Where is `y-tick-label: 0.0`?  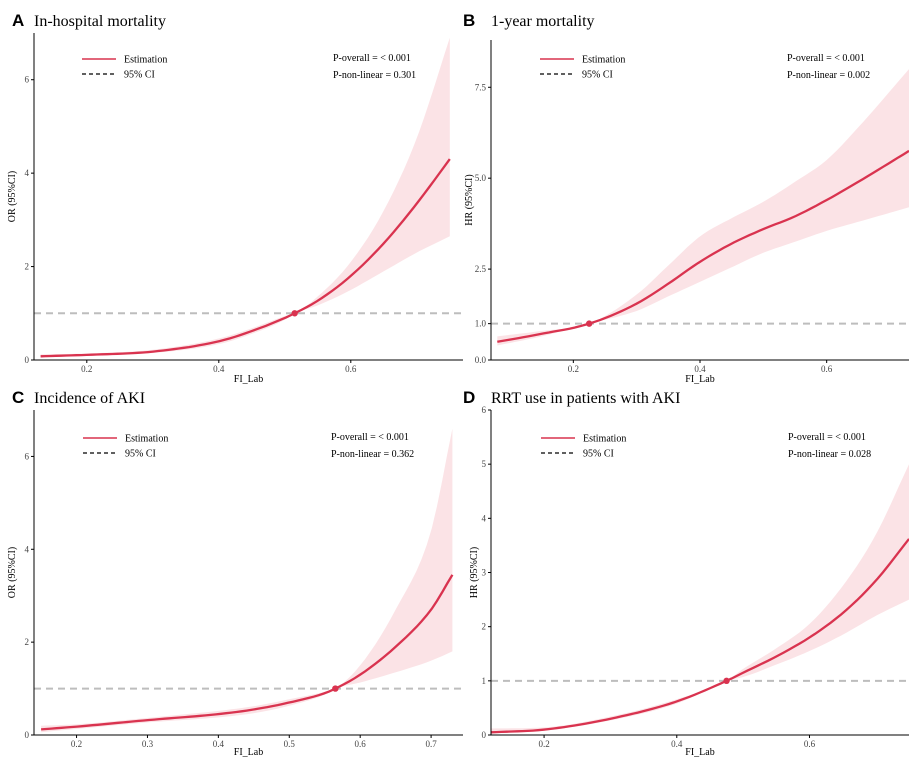
y-tick-label: 0.0 is located at coordinates (481, 360).